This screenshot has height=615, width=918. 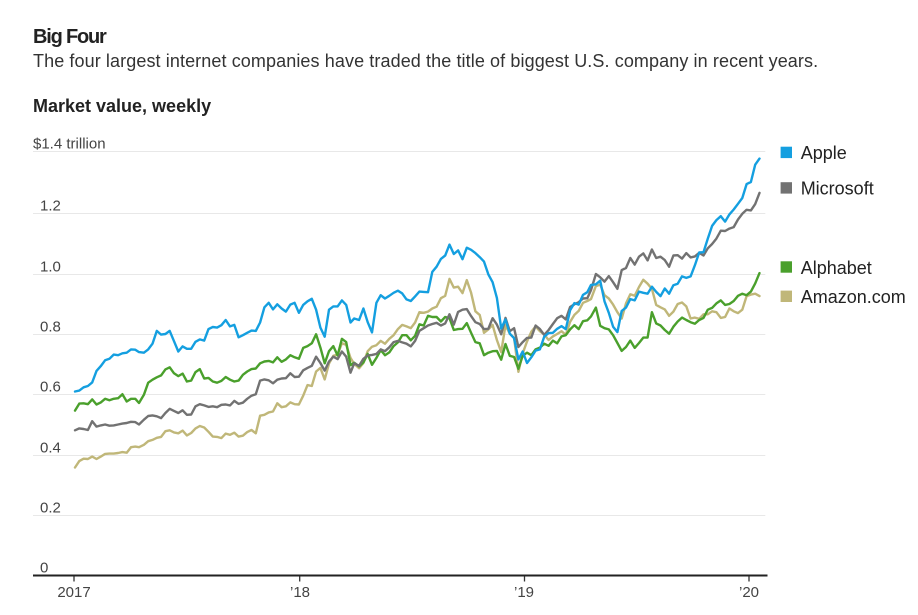 I want to click on svg-text: ’20, so click(x=749, y=592).